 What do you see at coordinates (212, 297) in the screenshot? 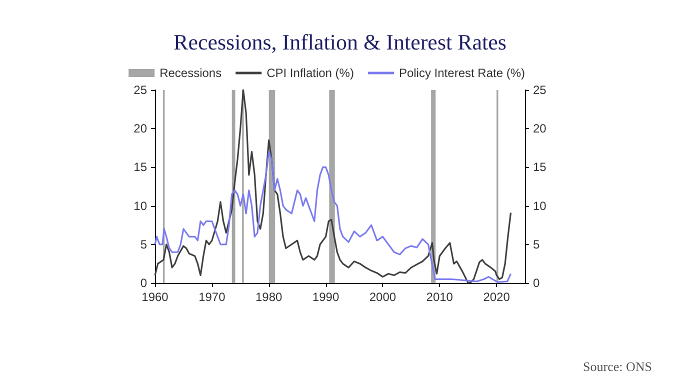
I see `x-tick-label: 1970` at bounding box center [212, 297].